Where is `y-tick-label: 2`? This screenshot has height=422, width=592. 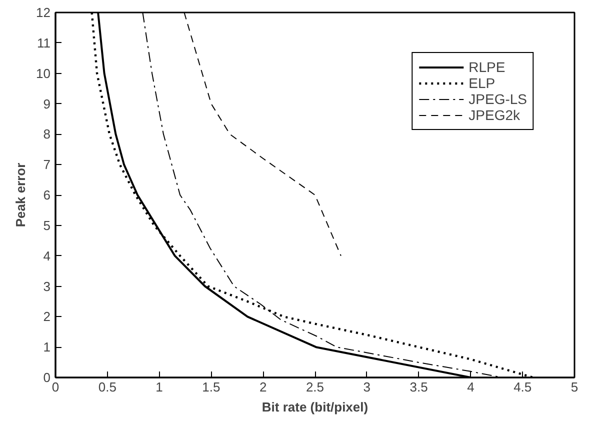
y-tick-label: 2 is located at coordinates (47, 316).